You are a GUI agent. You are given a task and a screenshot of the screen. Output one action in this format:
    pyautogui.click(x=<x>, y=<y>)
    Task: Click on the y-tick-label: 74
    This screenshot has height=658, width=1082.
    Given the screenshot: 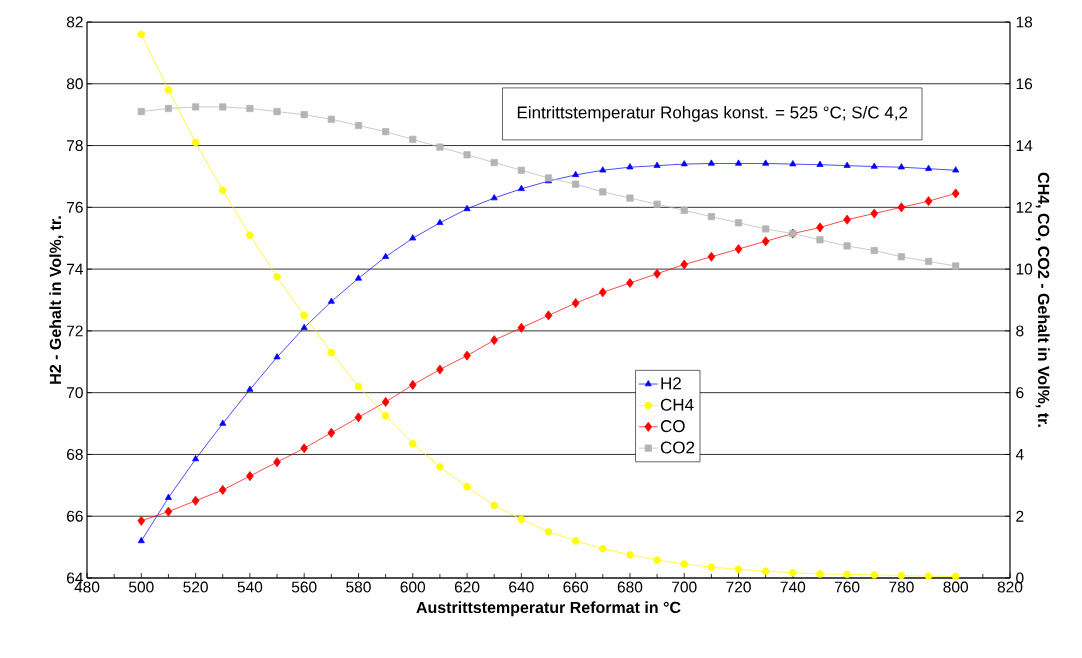 What is the action you would take?
    pyautogui.click(x=75, y=269)
    